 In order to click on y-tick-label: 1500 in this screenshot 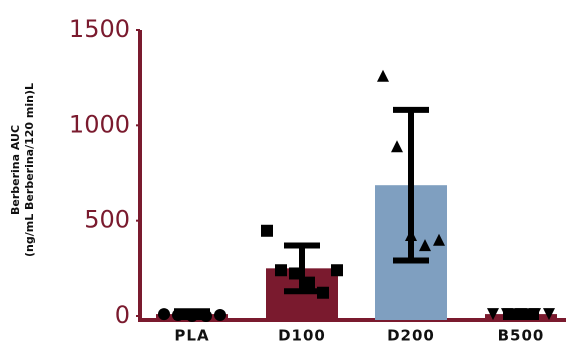, I will do `click(99, 29)`.